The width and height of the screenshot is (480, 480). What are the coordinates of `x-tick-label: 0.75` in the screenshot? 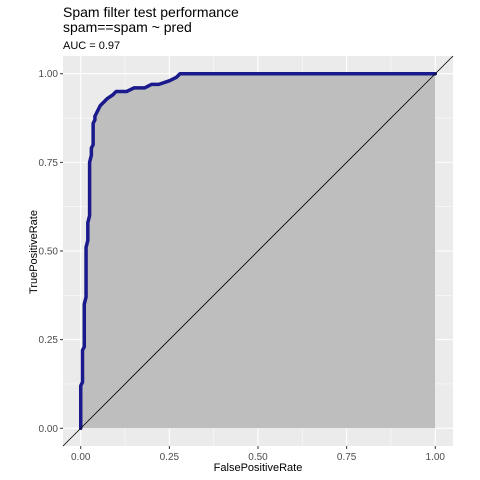 It's located at (347, 457).